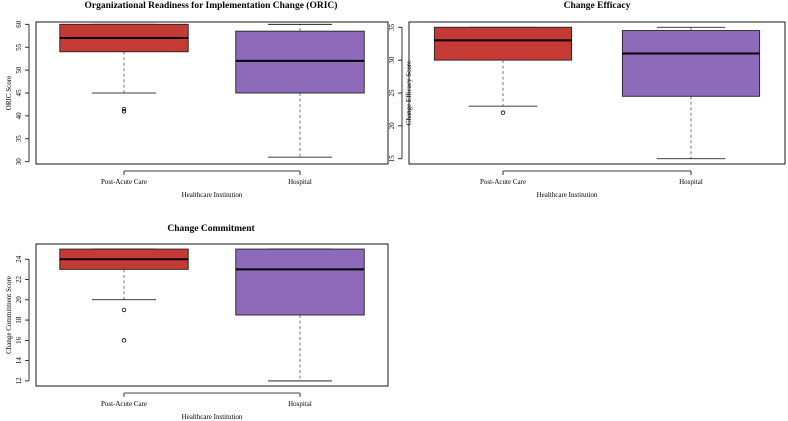  I want to click on y-axis-title: ORIC Score, so click(9, 93).